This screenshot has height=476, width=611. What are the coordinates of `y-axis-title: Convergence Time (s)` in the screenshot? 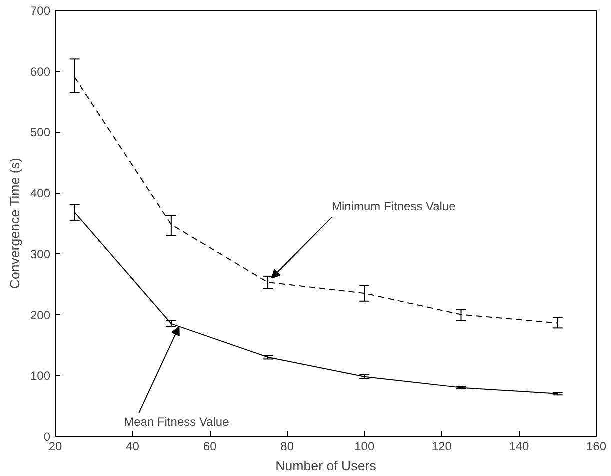 It's located at (14, 224).